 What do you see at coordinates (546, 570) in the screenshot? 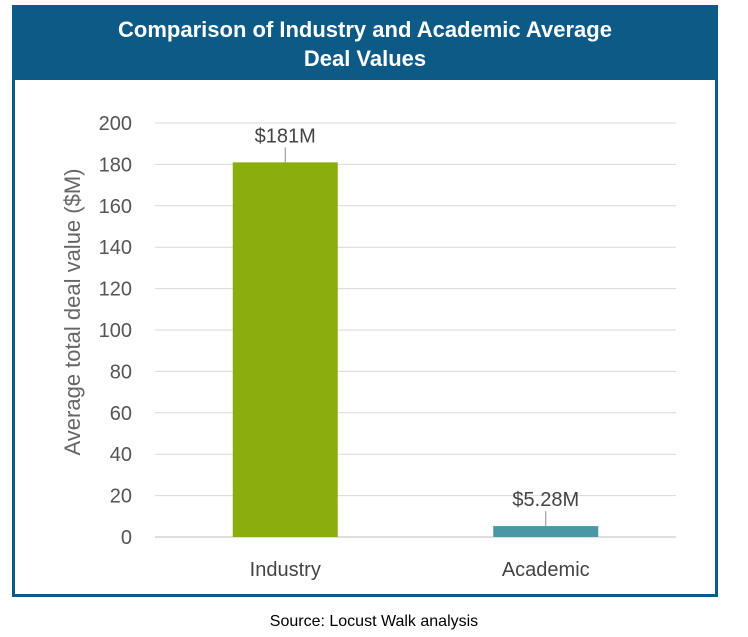
I see `category-label: Academic` at bounding box center [546, 570].